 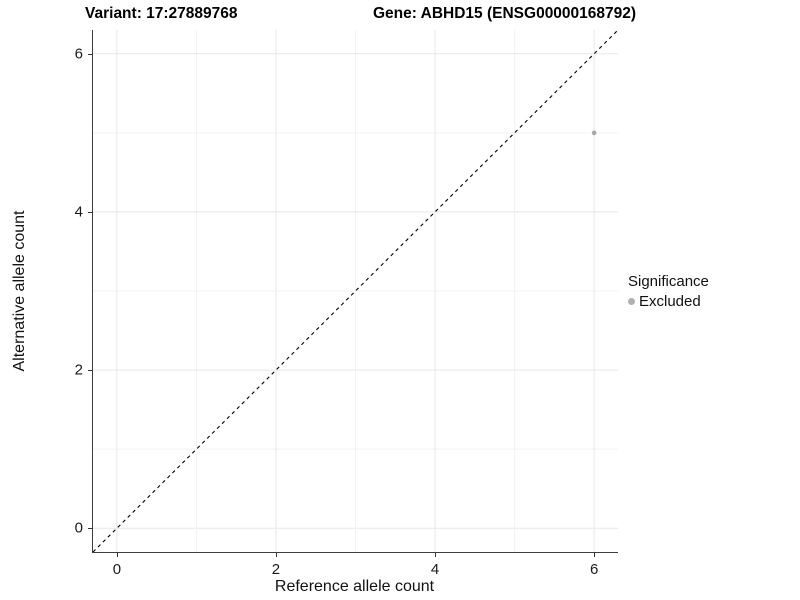 What do you see at coordinates (276, 569) in the screenshot?
I see `x-tick-label: 2` at bounding box center [276, 569].